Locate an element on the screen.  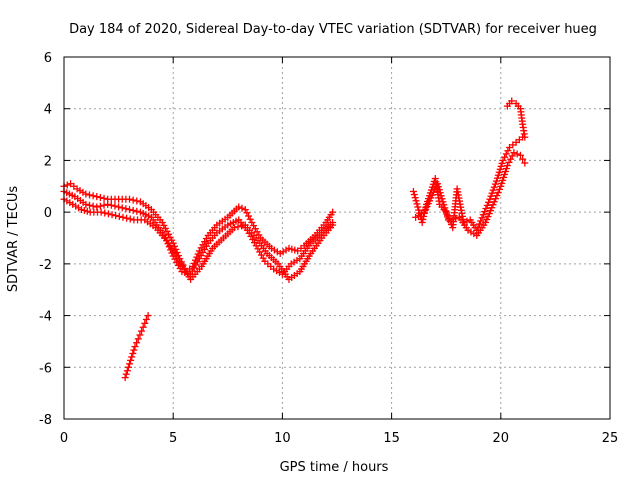
series-track-d is located at coordinates (136, 347).